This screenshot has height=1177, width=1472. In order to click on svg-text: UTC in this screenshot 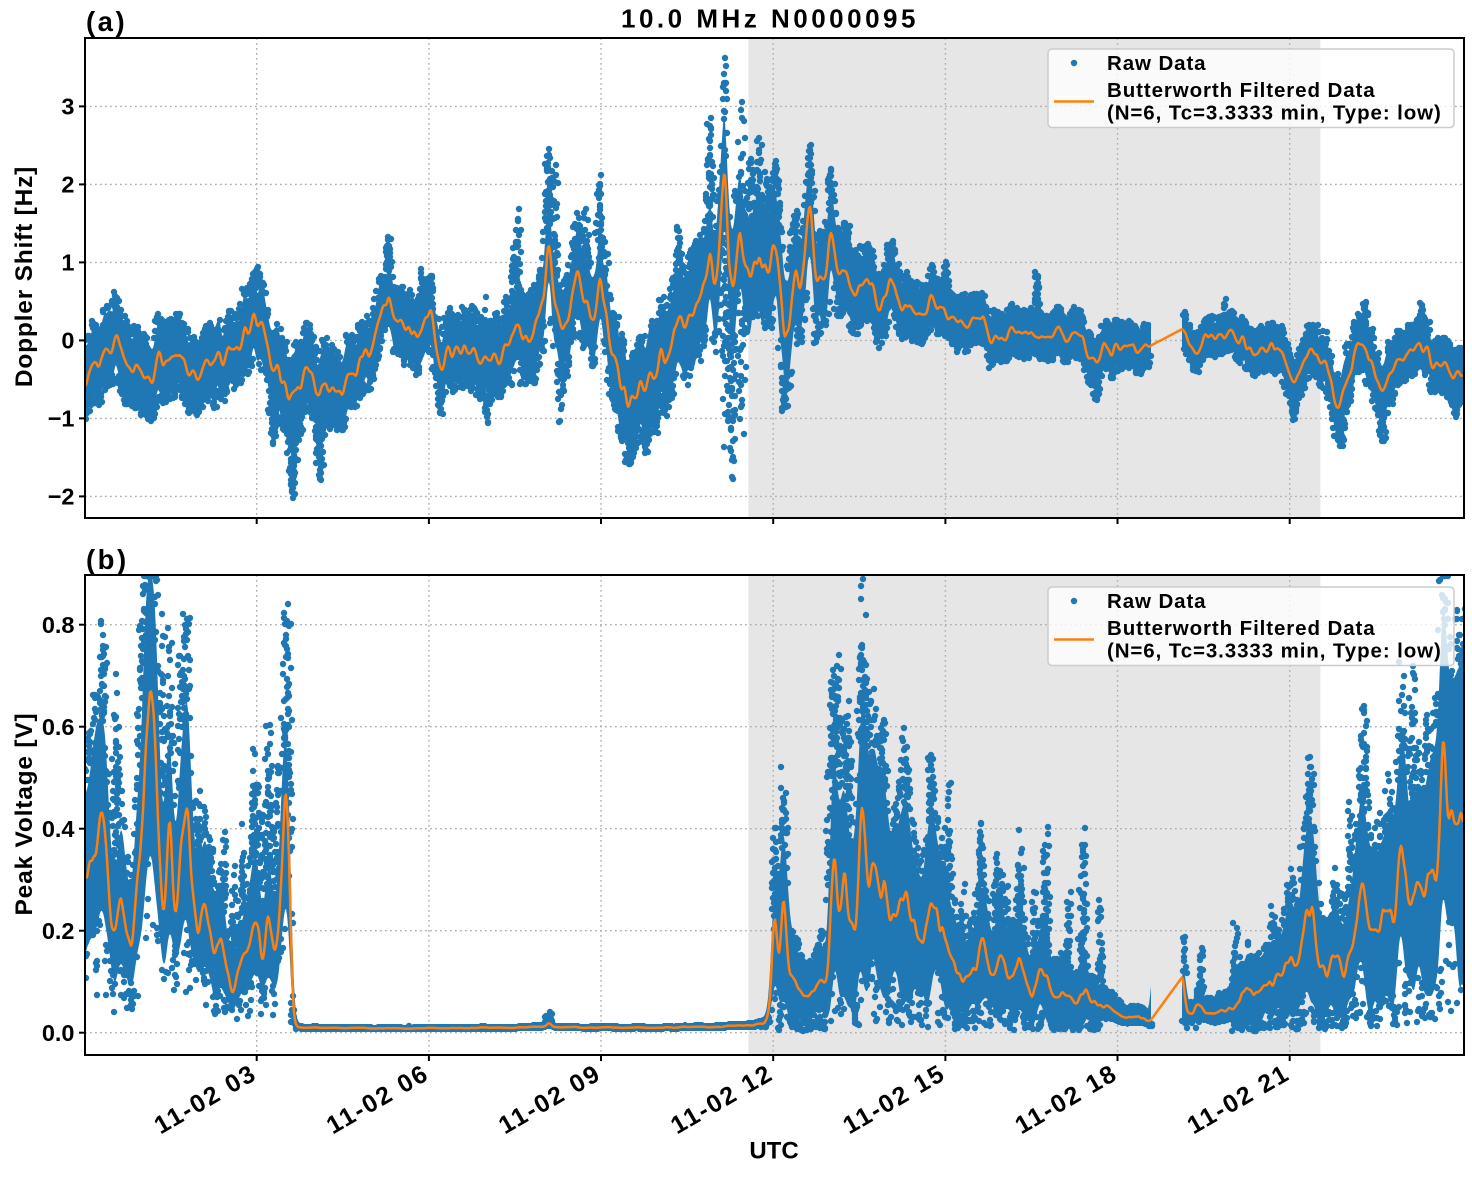, I will do `click(773, 1151)`.